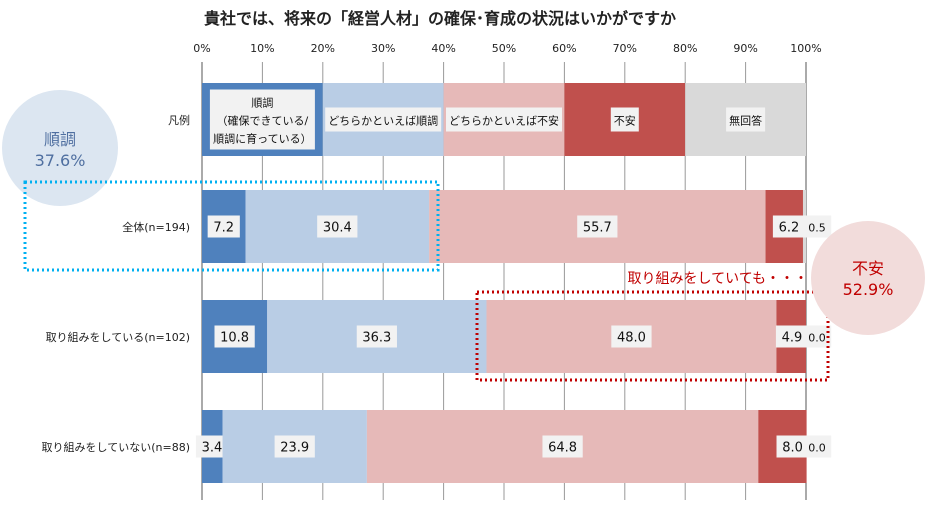 Image resolution: width=935 pixels, height=507 pixels. Describe the element at coordinates (625, 48) in the screenshot. I see `x-tick-label: 70%` at that location.